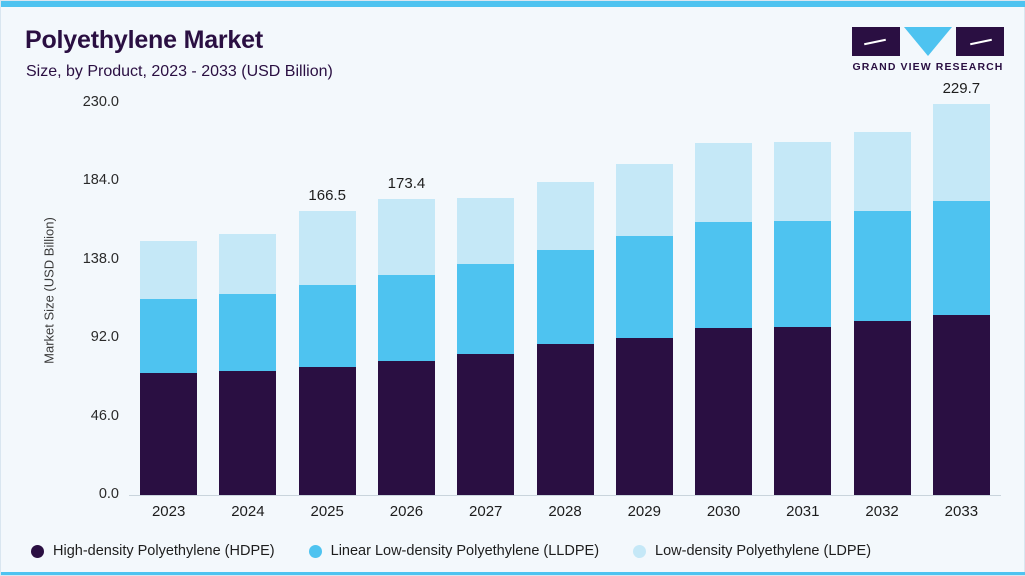  I want to click on legend-label: High-density Polyethylene (HDPE), so click(164, 551).